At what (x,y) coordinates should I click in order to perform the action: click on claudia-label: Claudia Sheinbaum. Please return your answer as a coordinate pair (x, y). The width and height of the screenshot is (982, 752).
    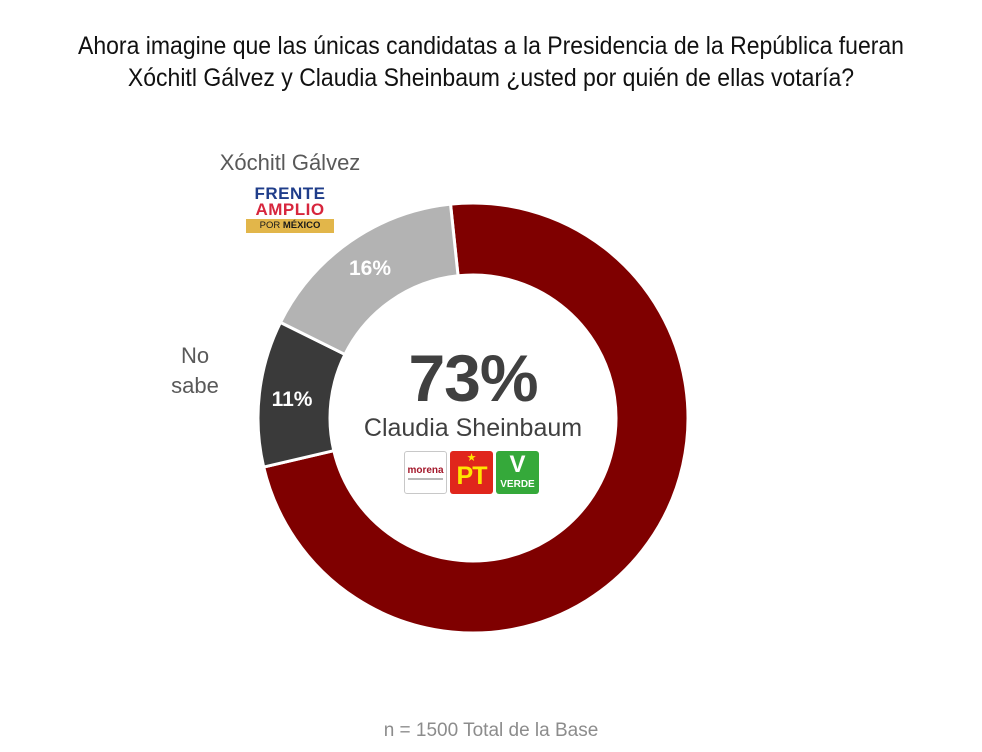
    Looking at the image, I should click on (473, 428).